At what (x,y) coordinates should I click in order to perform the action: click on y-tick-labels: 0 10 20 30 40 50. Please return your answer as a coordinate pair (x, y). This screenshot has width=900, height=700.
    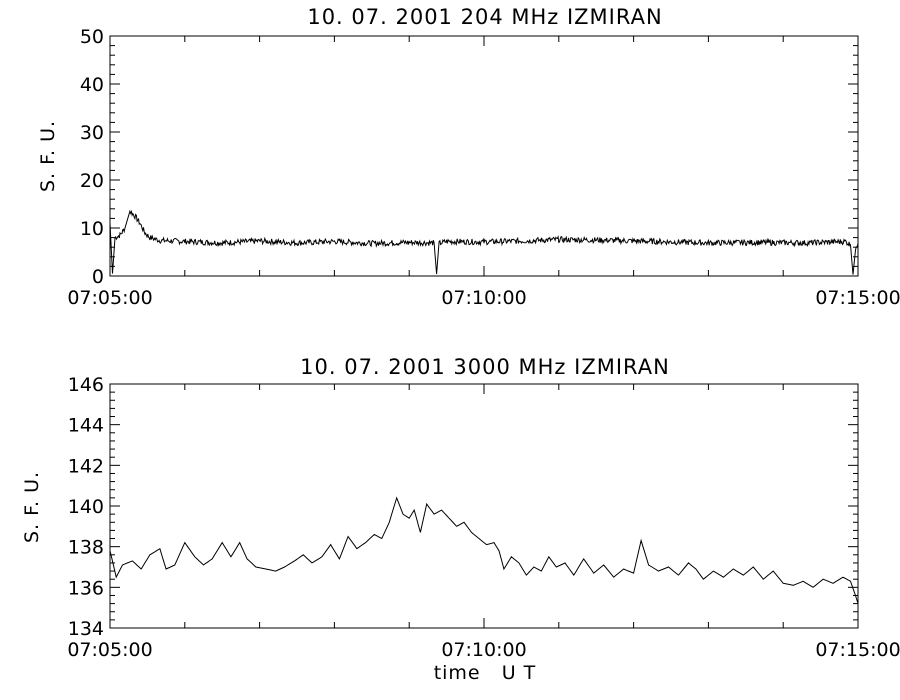
    Looking at the image, I should click on (92, 157).